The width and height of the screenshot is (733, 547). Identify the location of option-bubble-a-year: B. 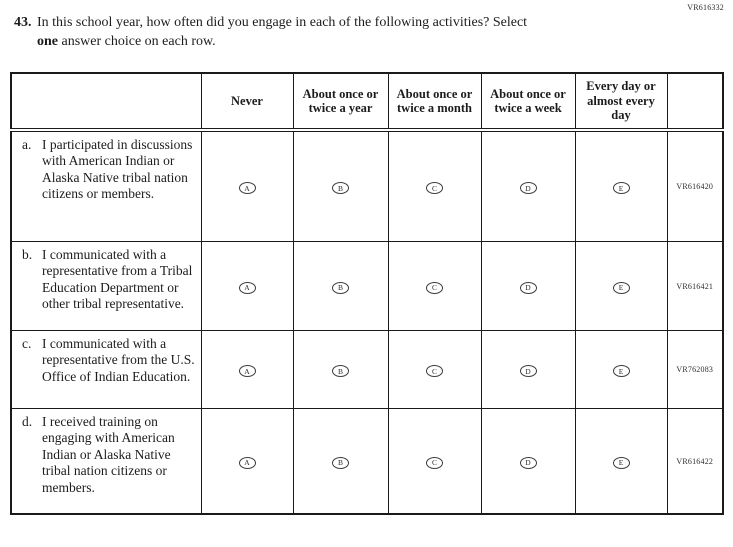
(340, 188).